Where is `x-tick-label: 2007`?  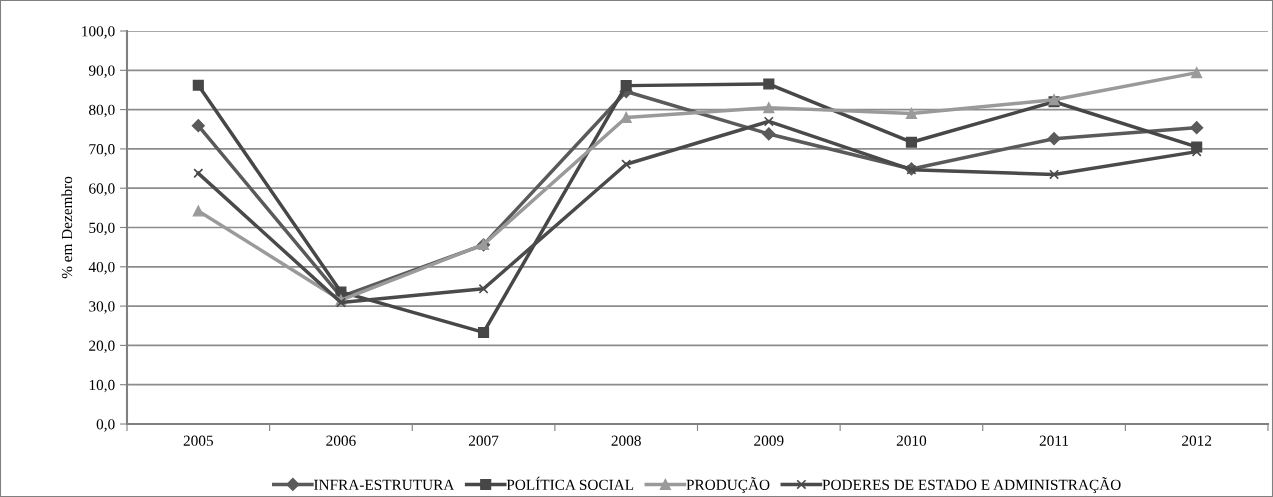 x-tick-label: 2007 is located at coordinates (483, 440).